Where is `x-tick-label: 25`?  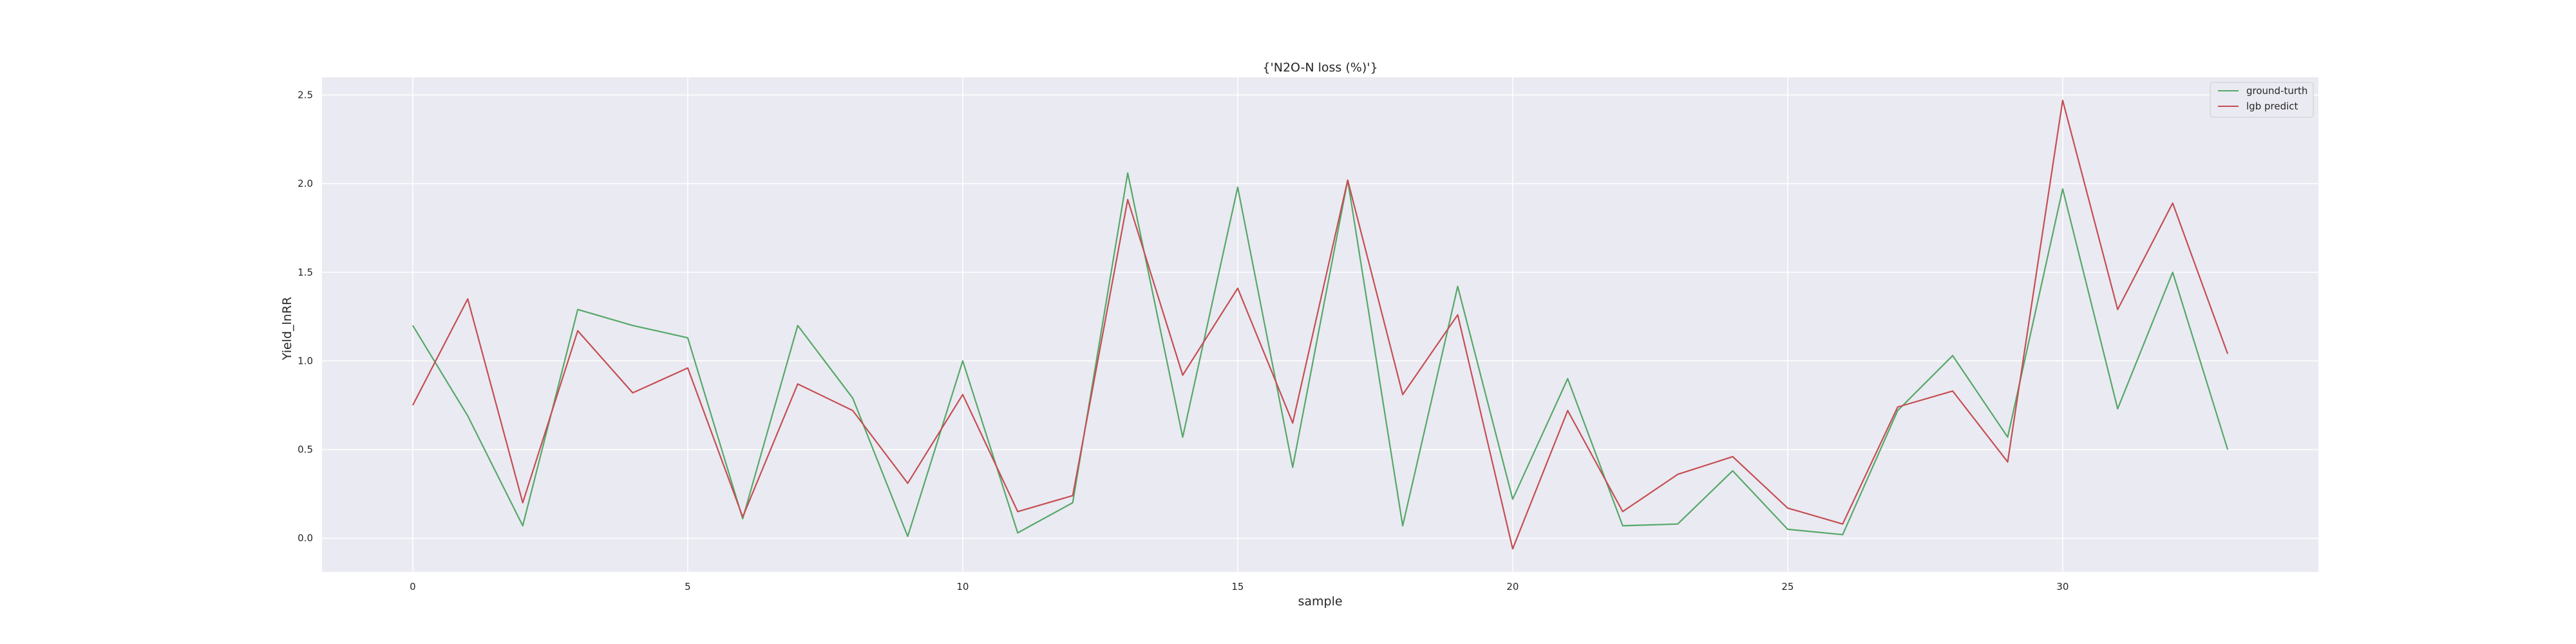
x-tick-label: 25 is located at coordinates (1787, 587).